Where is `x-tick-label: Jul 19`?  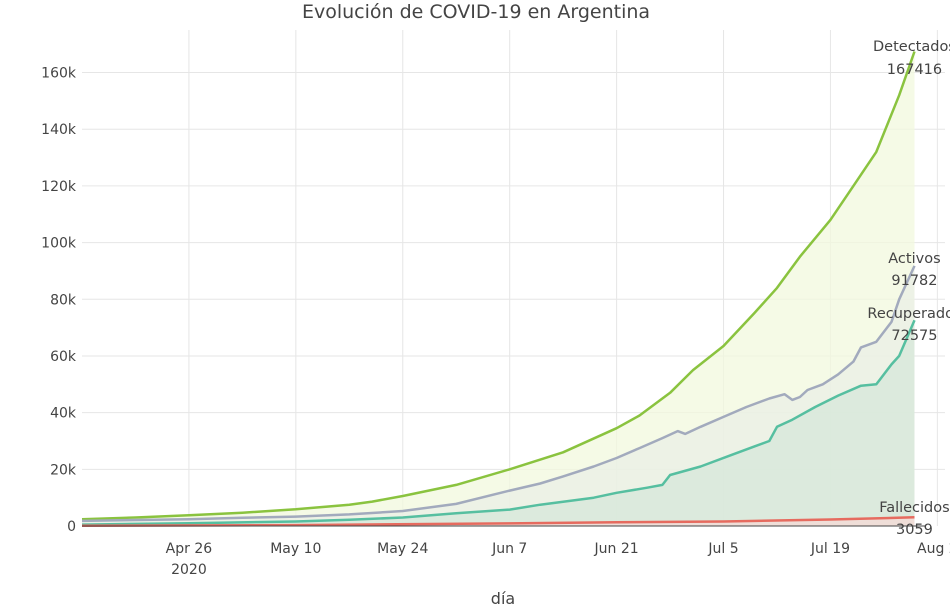
x-tick-label: Jul 19 is located at coordinates (830, 549).